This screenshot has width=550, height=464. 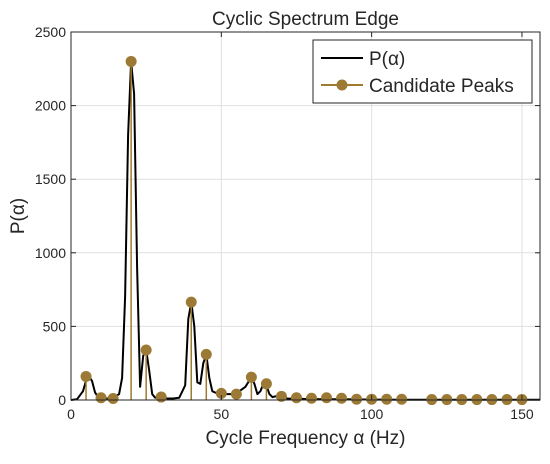 What do you see at coordinates (50, 253) in the screenshot?
I see `y-tick-label: 1000` at bounding box center [50, 253].